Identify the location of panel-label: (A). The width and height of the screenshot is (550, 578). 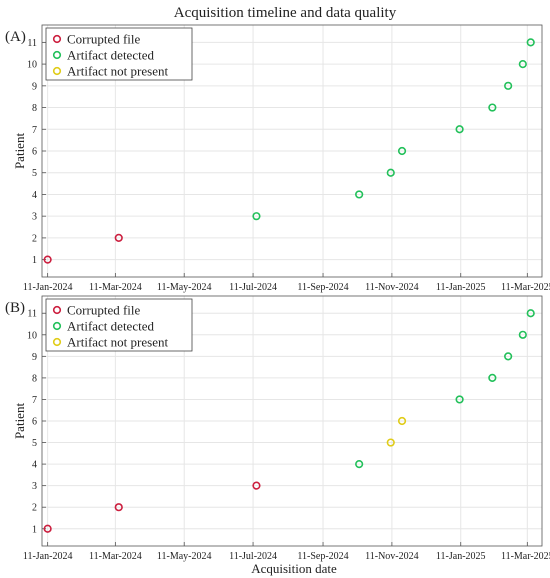
(15, 37).